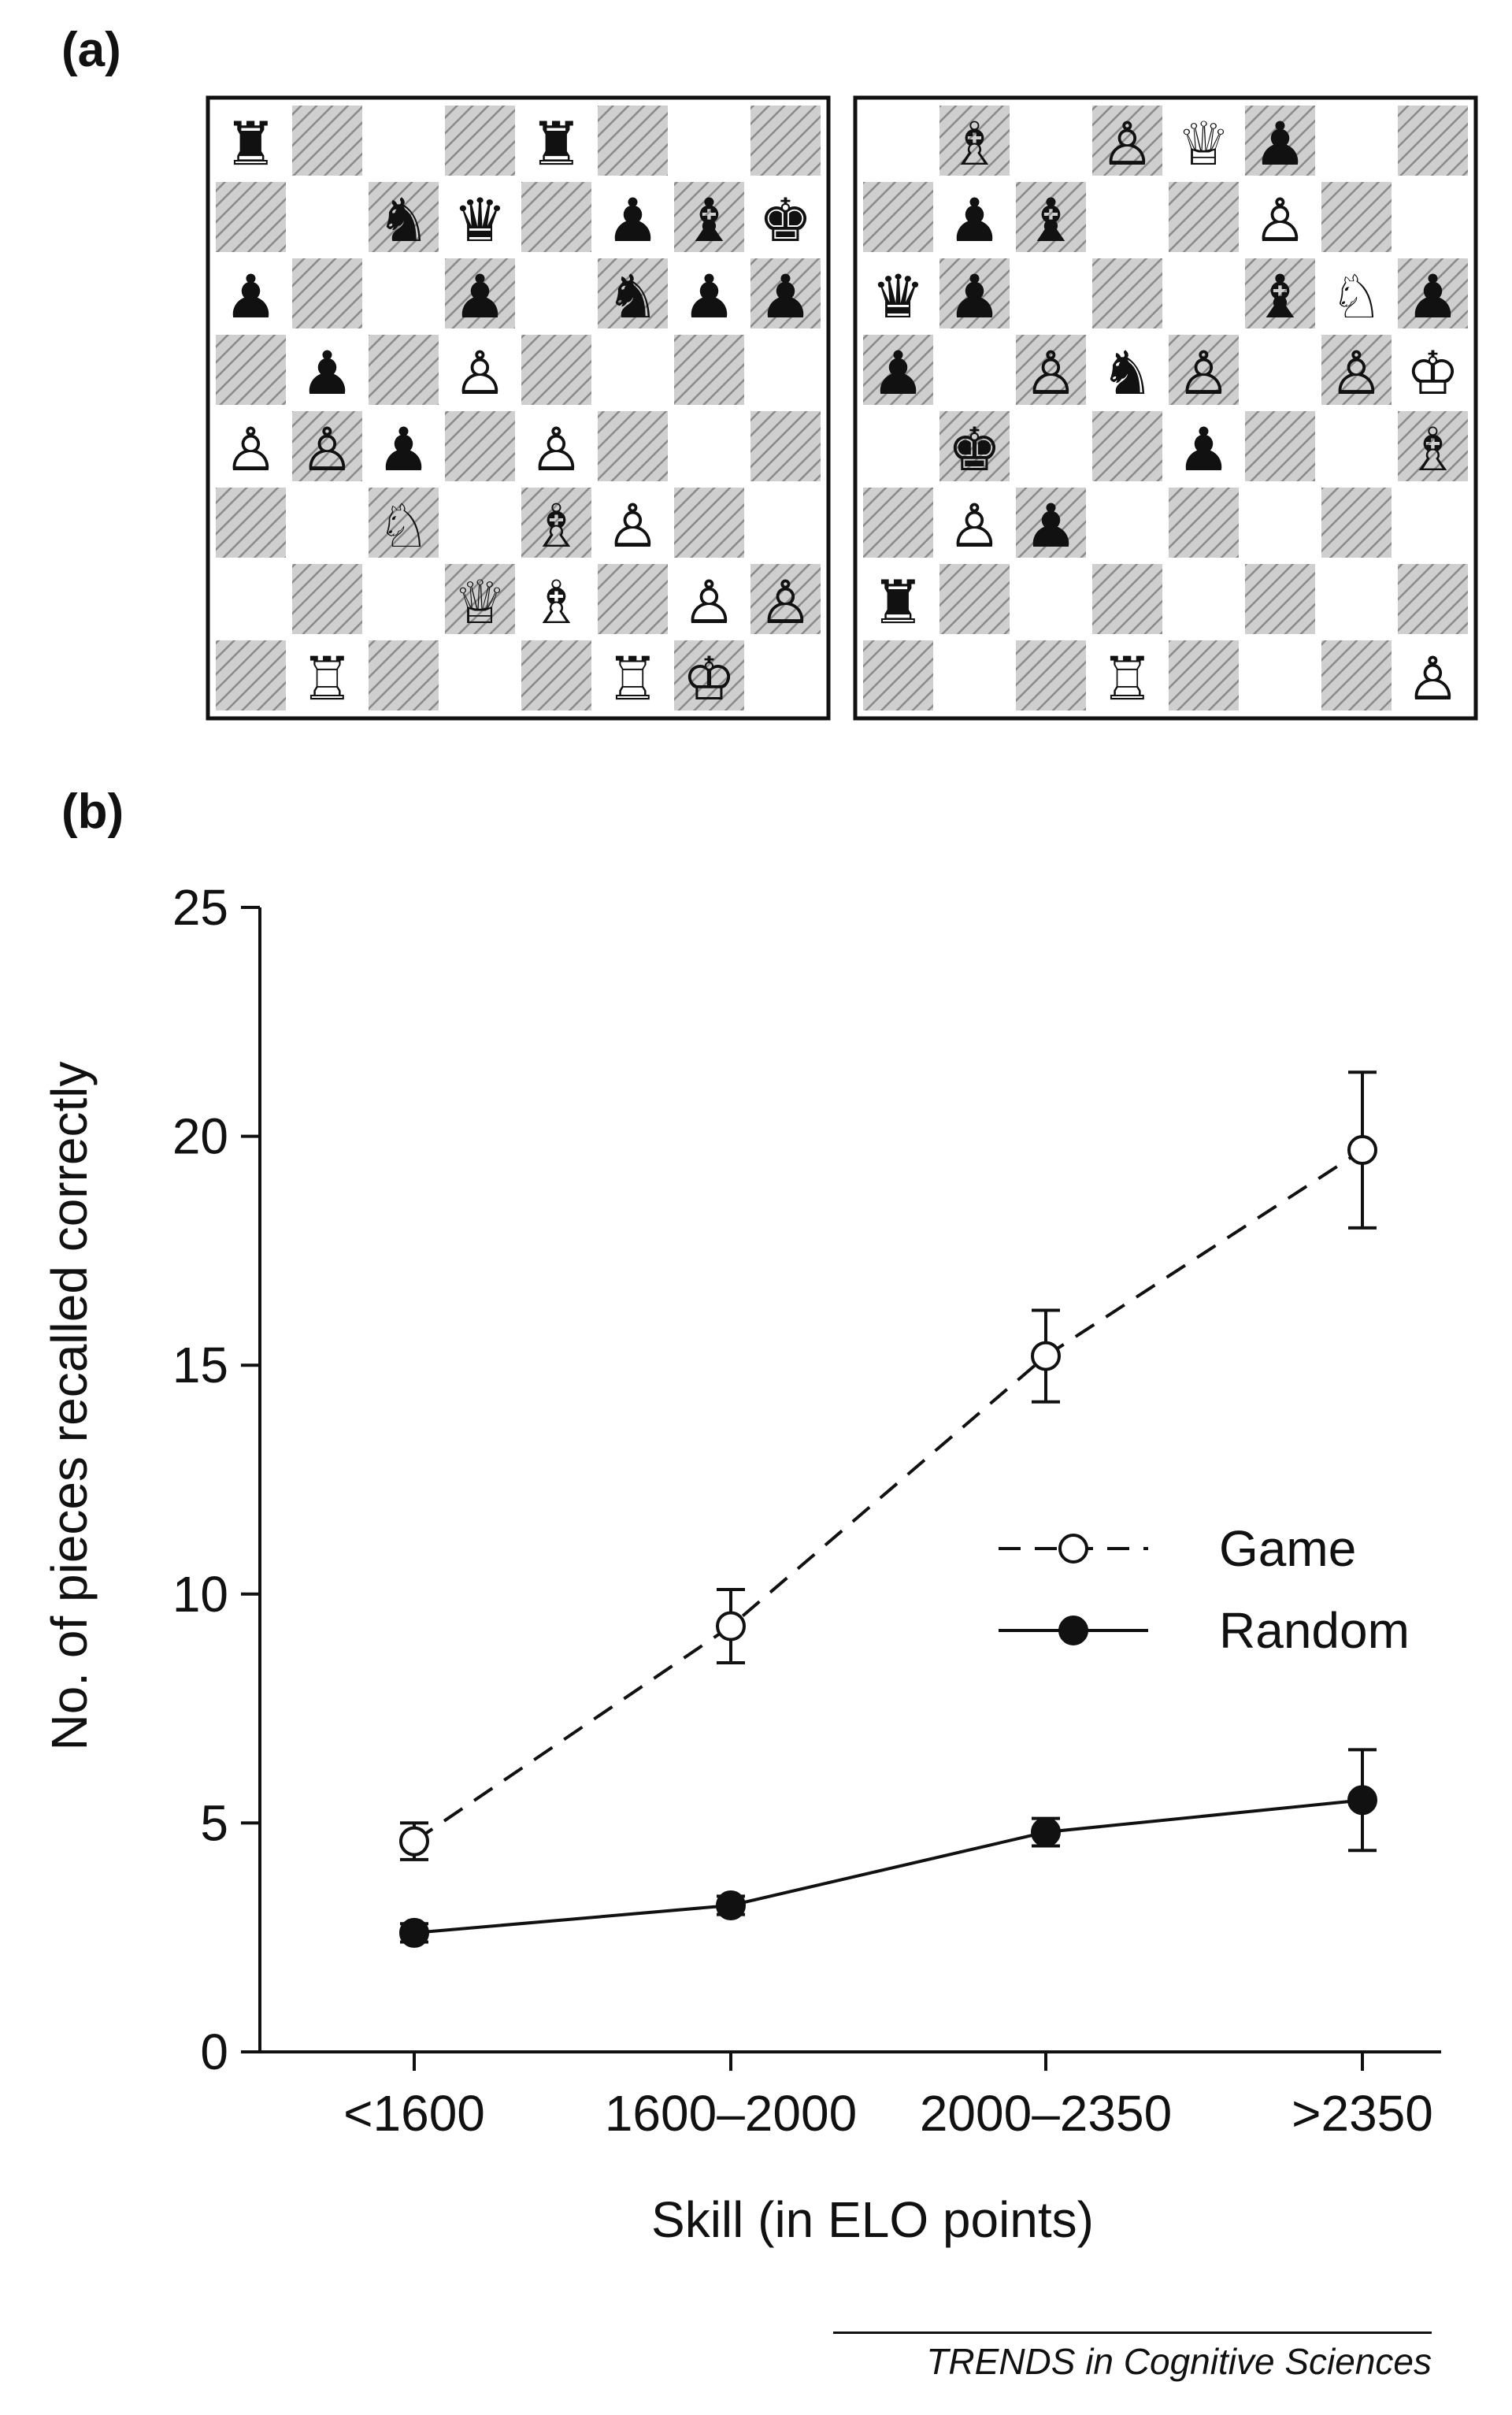 This screenshot has height=2415, width=1512. I want to click on y-axis-title: No. of pieces recalled correctly, so click(69, 1405).